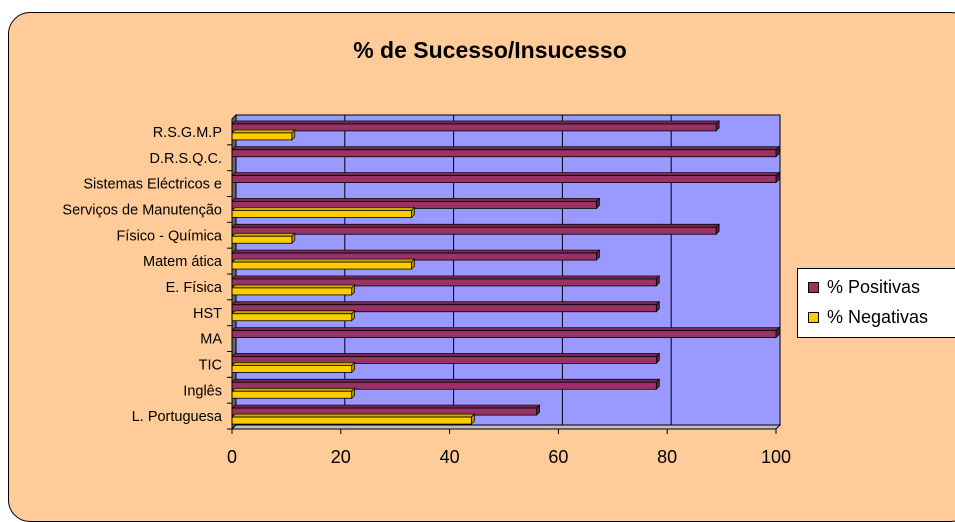 Image resolution: width=955 pixels, height=522 pixels. Describe the element at coordinates (194, 288) in the screenshot. I see `y-tick-label: E. Física` at that location.